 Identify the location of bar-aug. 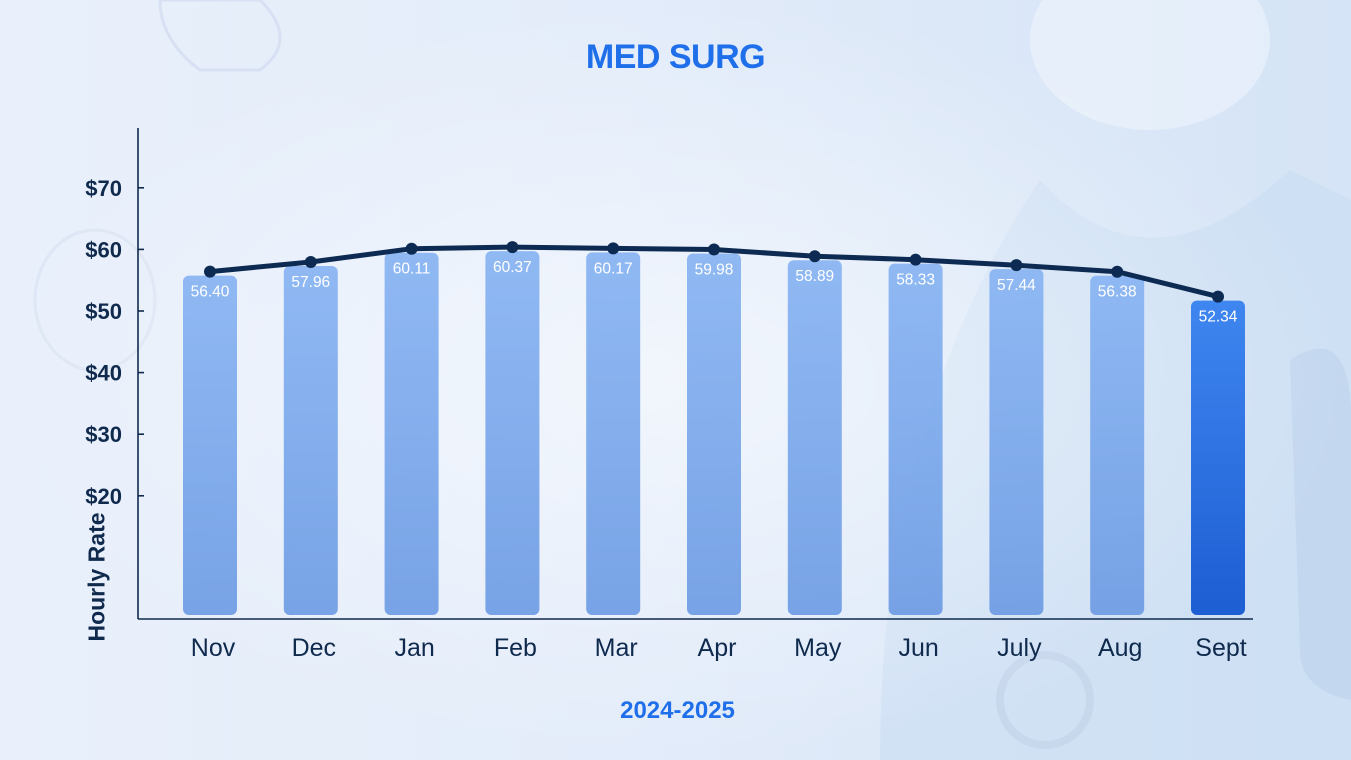
(1117, 445).